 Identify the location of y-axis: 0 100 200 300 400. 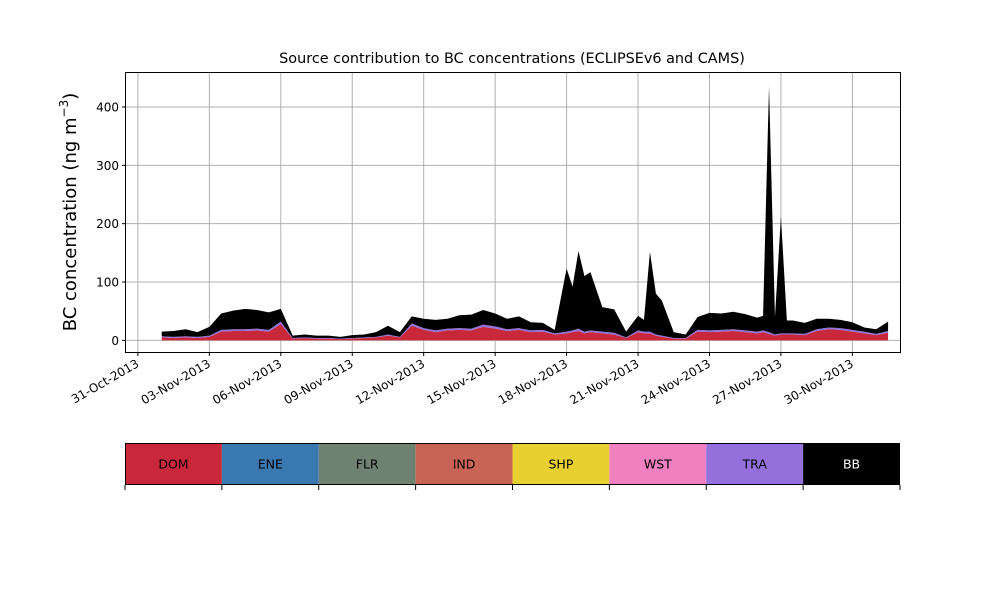
(111, 224).